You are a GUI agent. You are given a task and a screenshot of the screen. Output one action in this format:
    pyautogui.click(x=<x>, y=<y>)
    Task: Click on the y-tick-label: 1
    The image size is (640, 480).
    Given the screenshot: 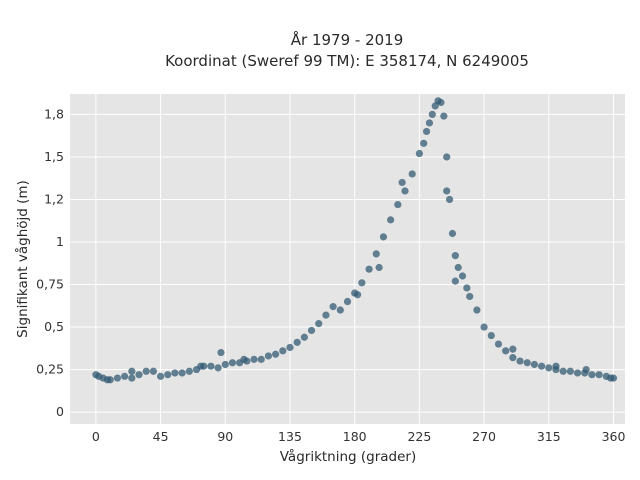 What is the action you would take?
    pyautogui.click(x=60, y=241)
    